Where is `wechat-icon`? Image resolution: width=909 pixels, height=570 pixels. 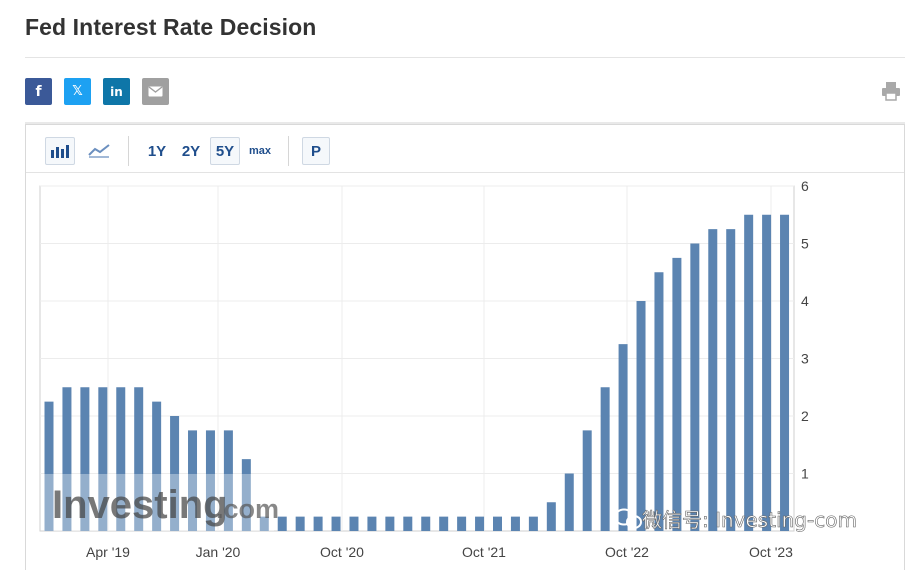 wechat-icon is located at coordinates (628, 518).